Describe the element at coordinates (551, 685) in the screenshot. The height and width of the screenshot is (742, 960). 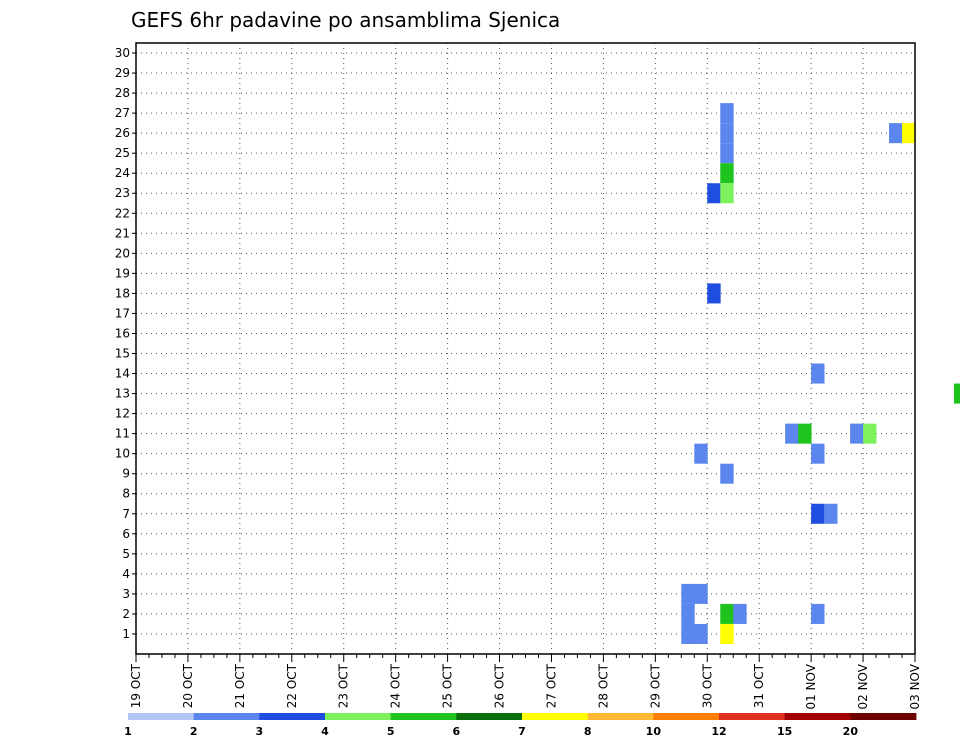
I see `x-tick-label: 27 OCT` at that location.